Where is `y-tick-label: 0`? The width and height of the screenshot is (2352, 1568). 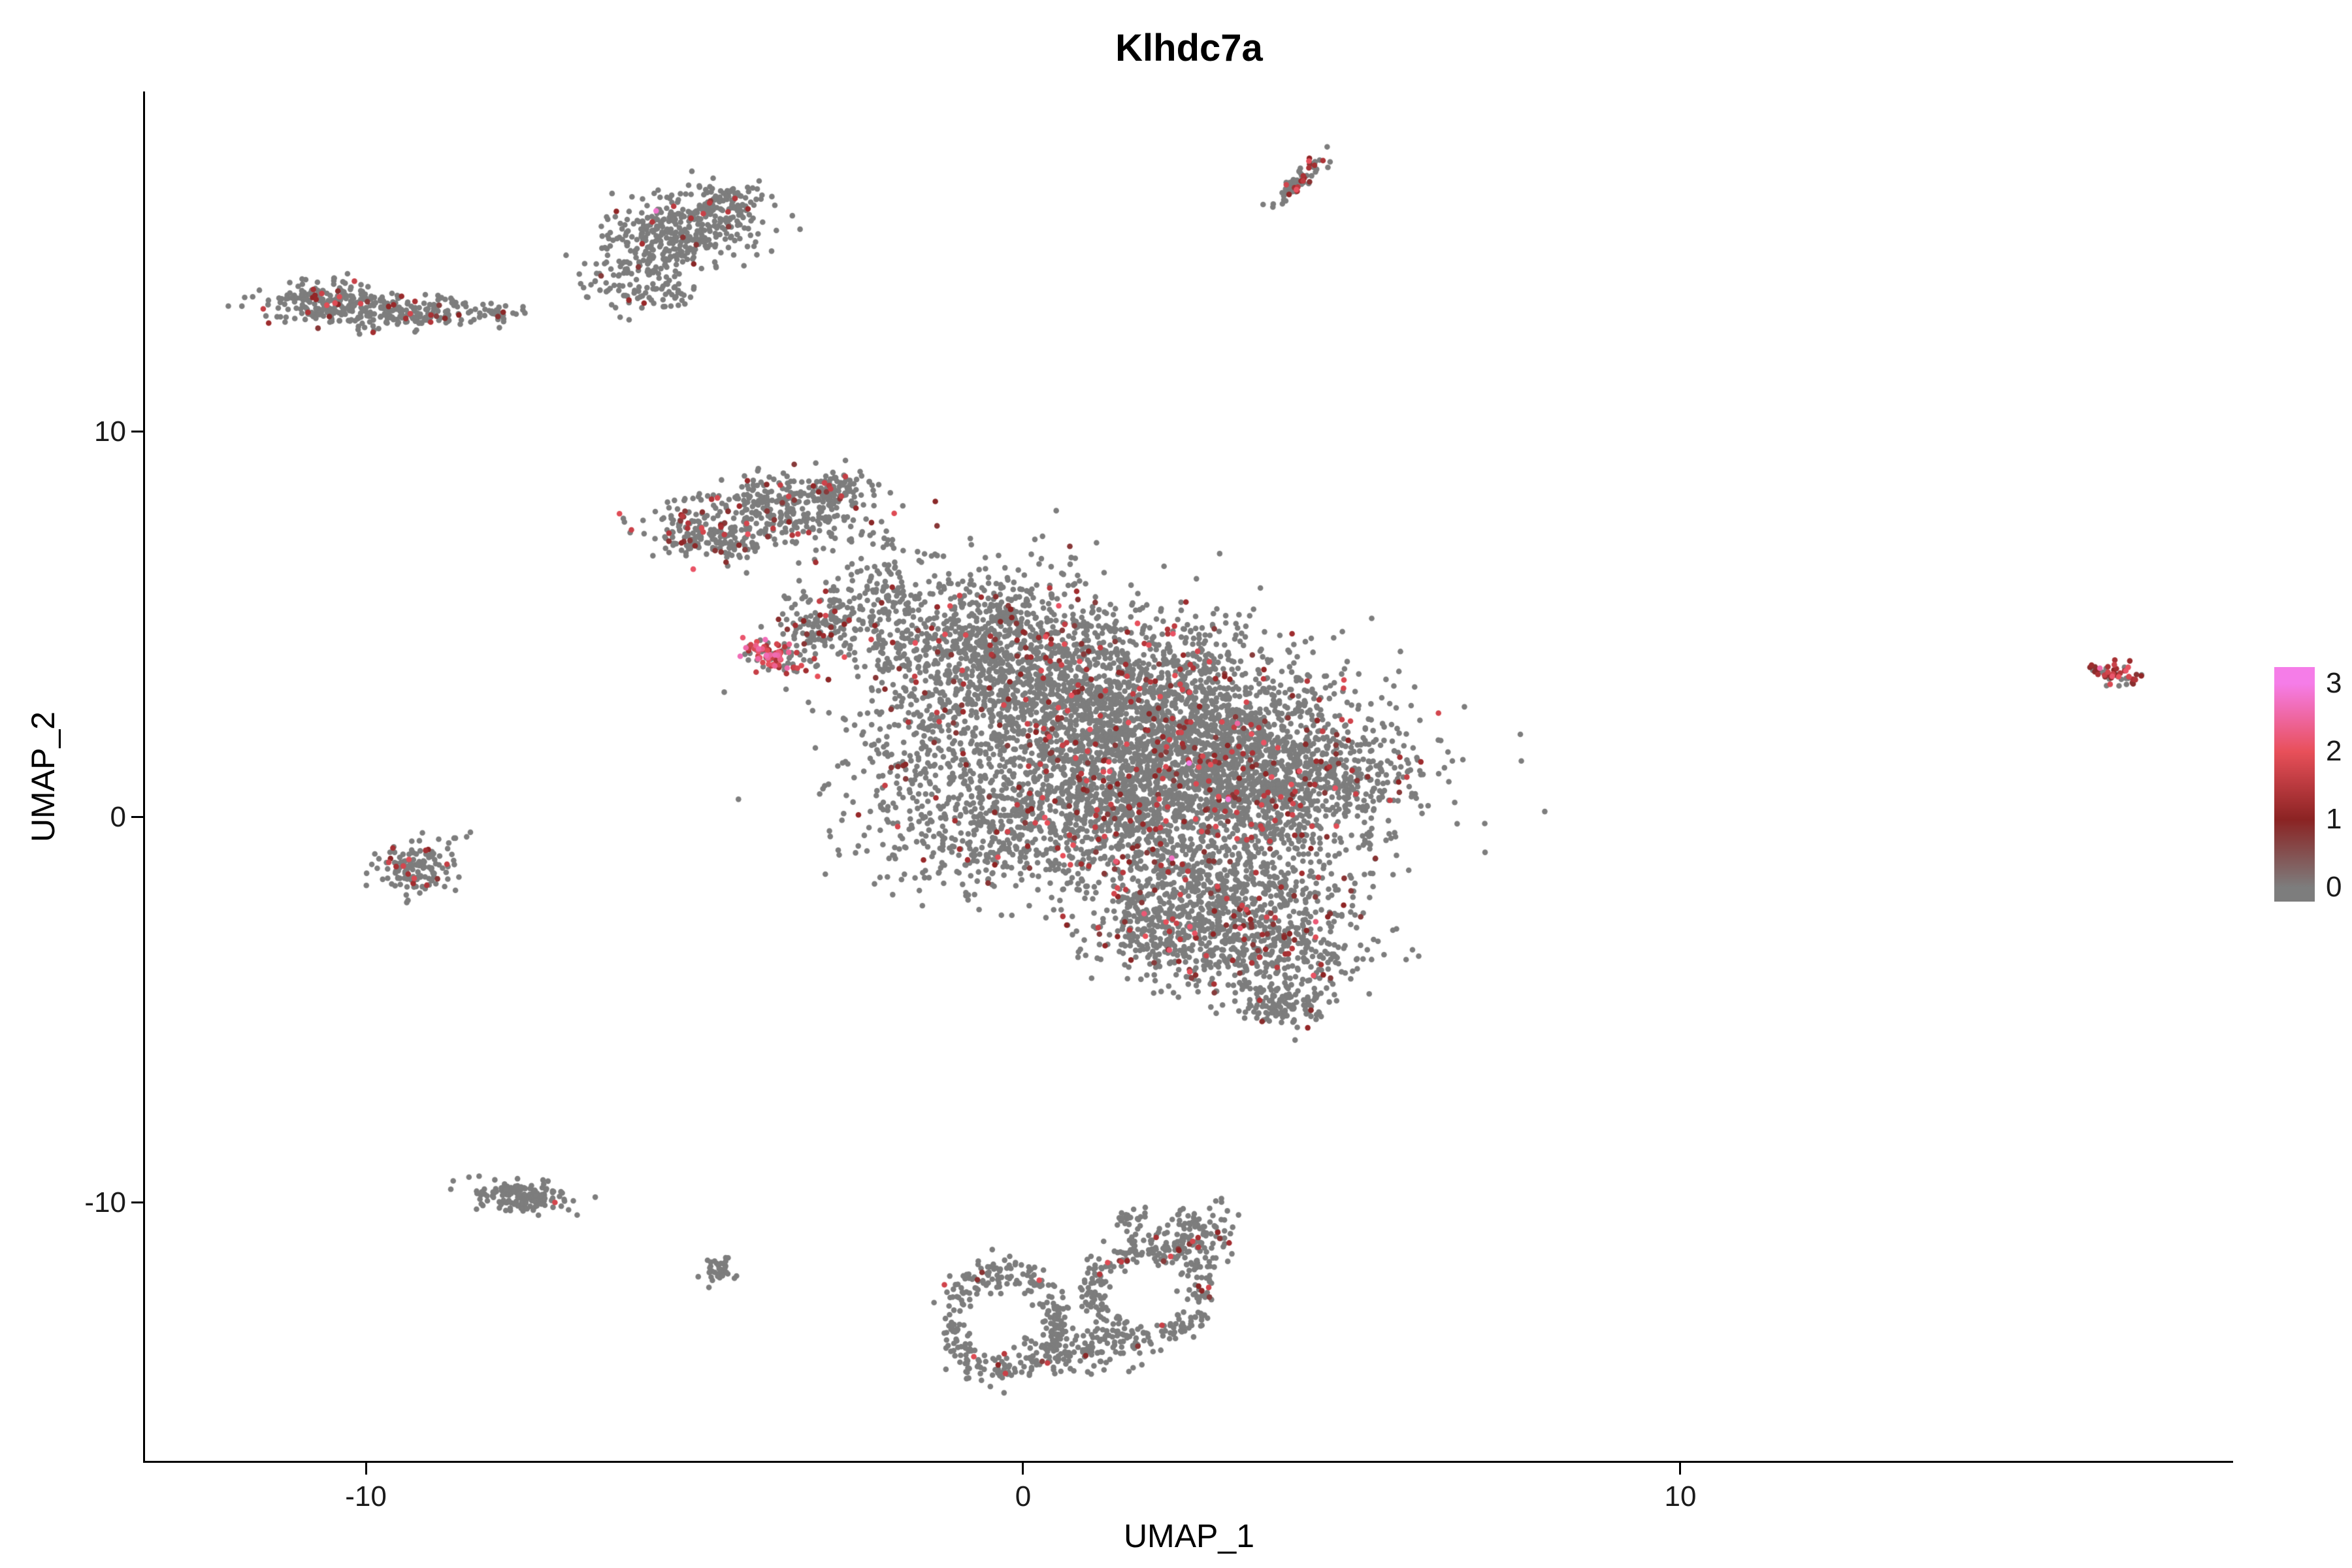 y-tick-label: 0 is located at coordinates (118, 816).